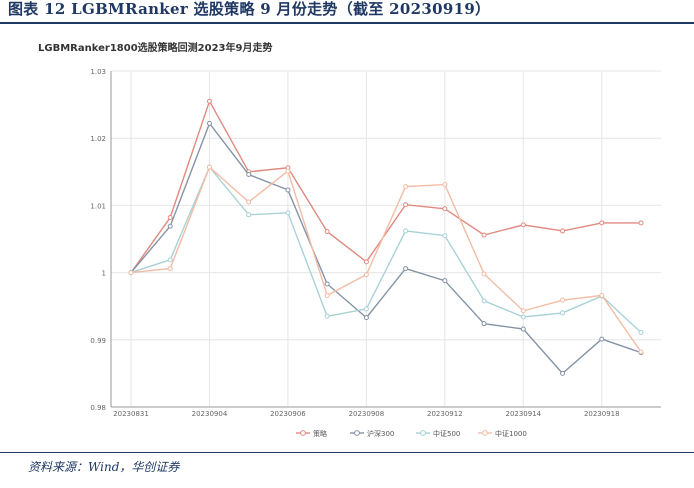 The width and height of the screenshot is (694, 488). Describe the element at coordinates (288, 414) in the screenshot. I see `x-tick-label: 20230906` at that location.